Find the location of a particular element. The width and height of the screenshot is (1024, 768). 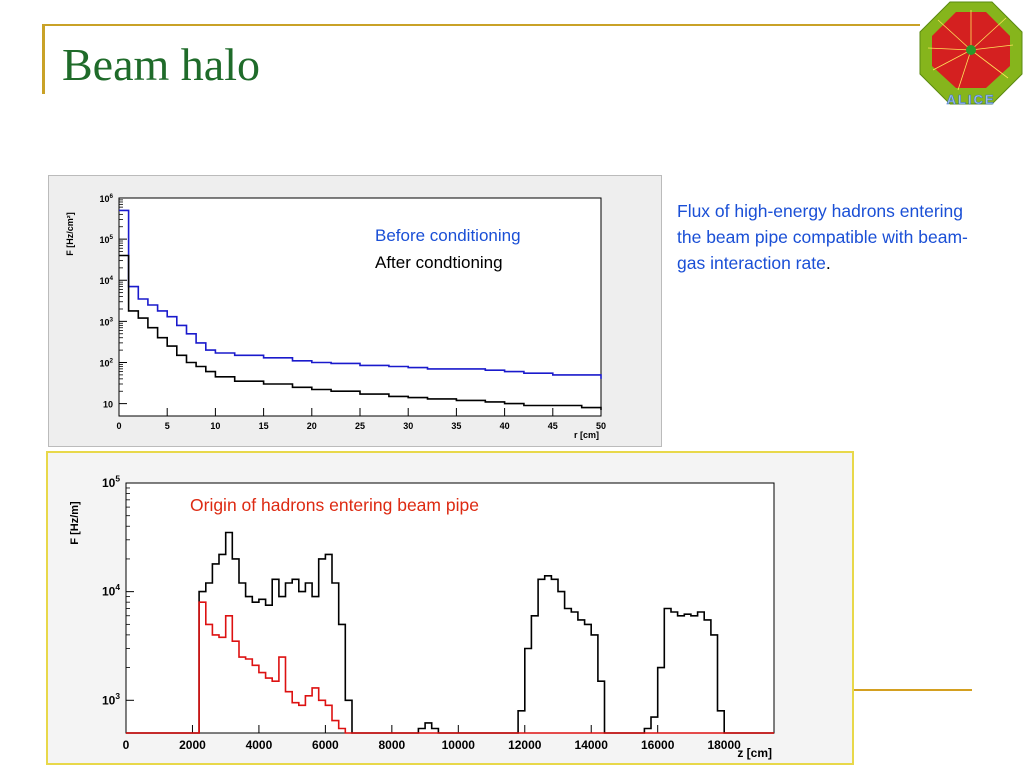

x-tick-label: 35 is located at coordinates (456, 426).